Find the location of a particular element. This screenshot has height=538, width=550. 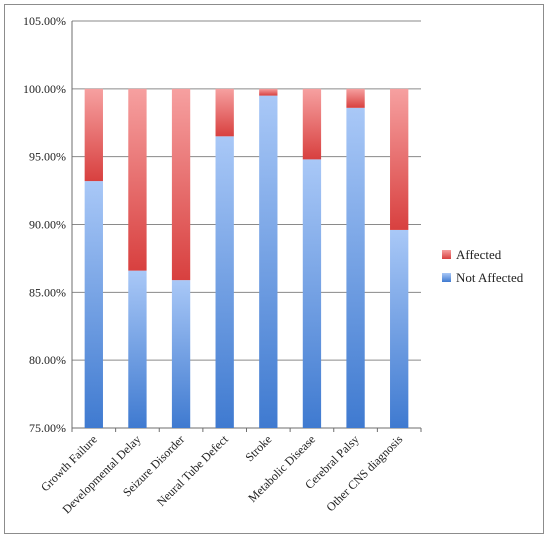

y-tick-label: 95.00% is located at coordinates (47, 157).